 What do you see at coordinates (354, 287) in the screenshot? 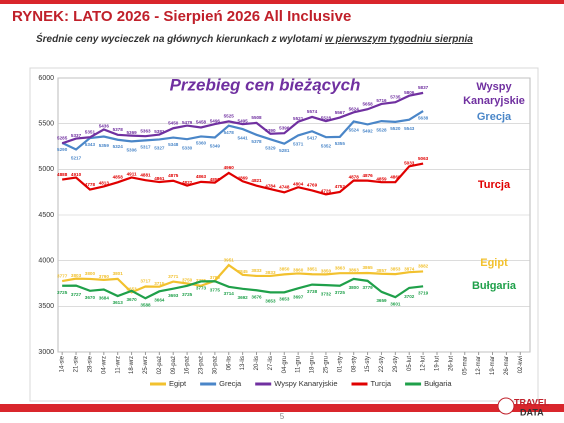
I see `data-label: 3800` at bounding box center [354, 287].